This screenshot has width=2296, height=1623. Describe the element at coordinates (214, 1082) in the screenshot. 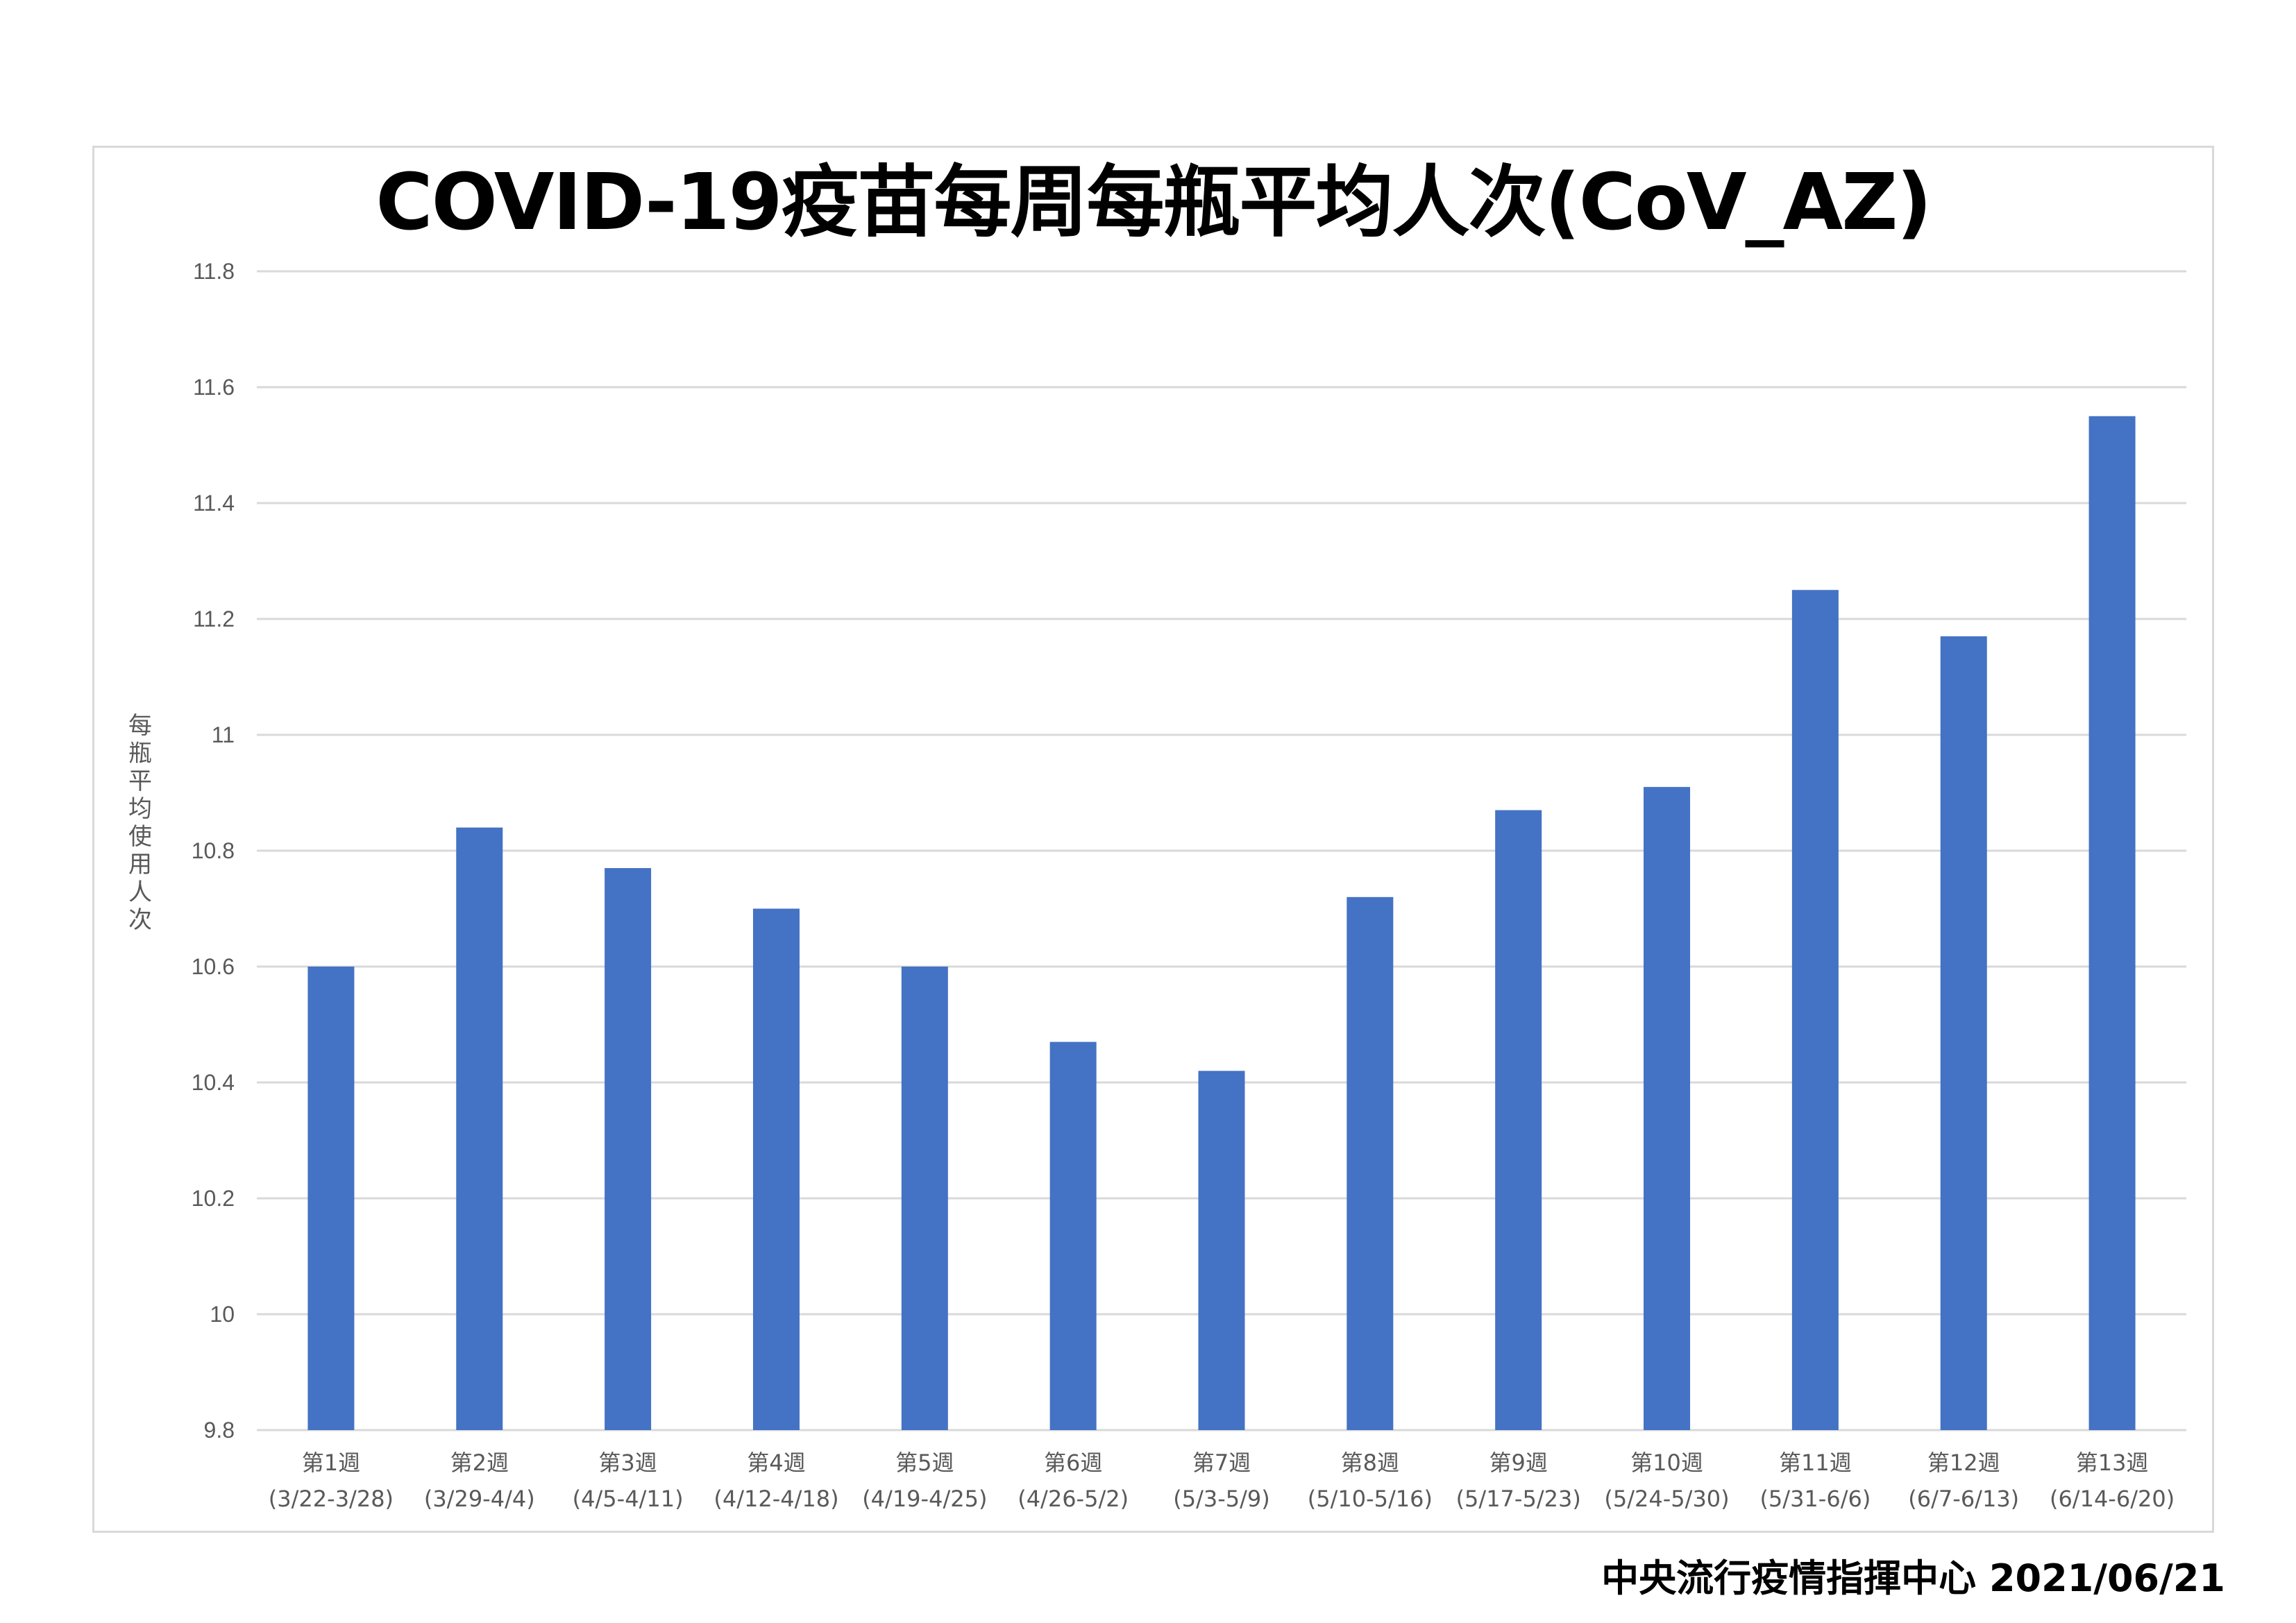

I see `y-tick-label: 10.4` at that location.